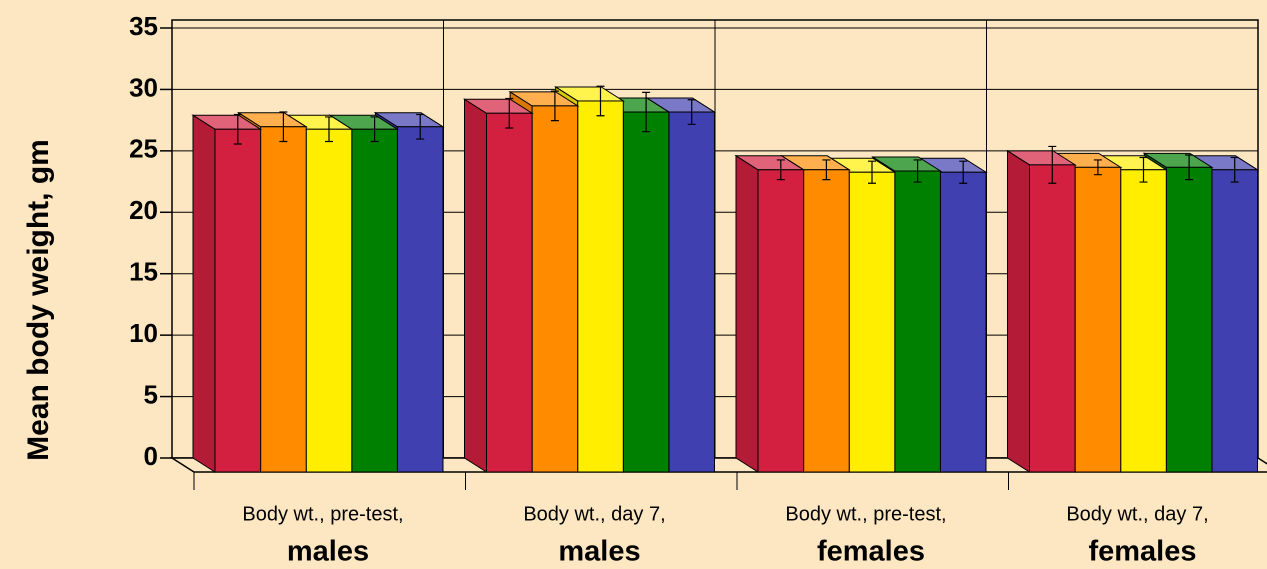  Describe the element at coordinates (143, 210) in the screenshot. I see `y-tick-label: 20` at that location.